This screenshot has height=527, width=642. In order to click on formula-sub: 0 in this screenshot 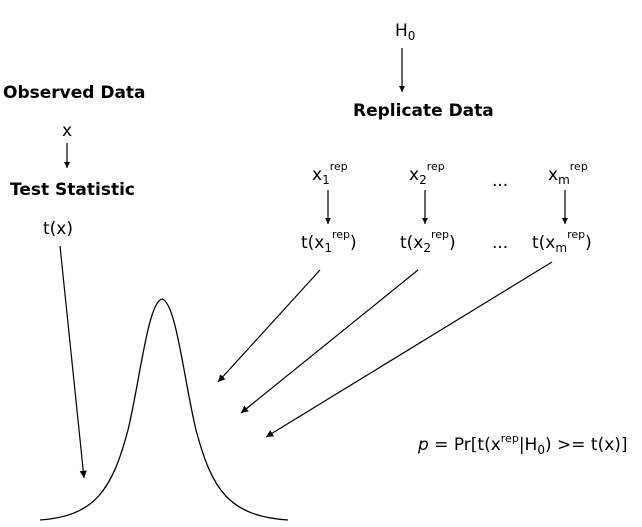, I will do `click(541, 450)`.